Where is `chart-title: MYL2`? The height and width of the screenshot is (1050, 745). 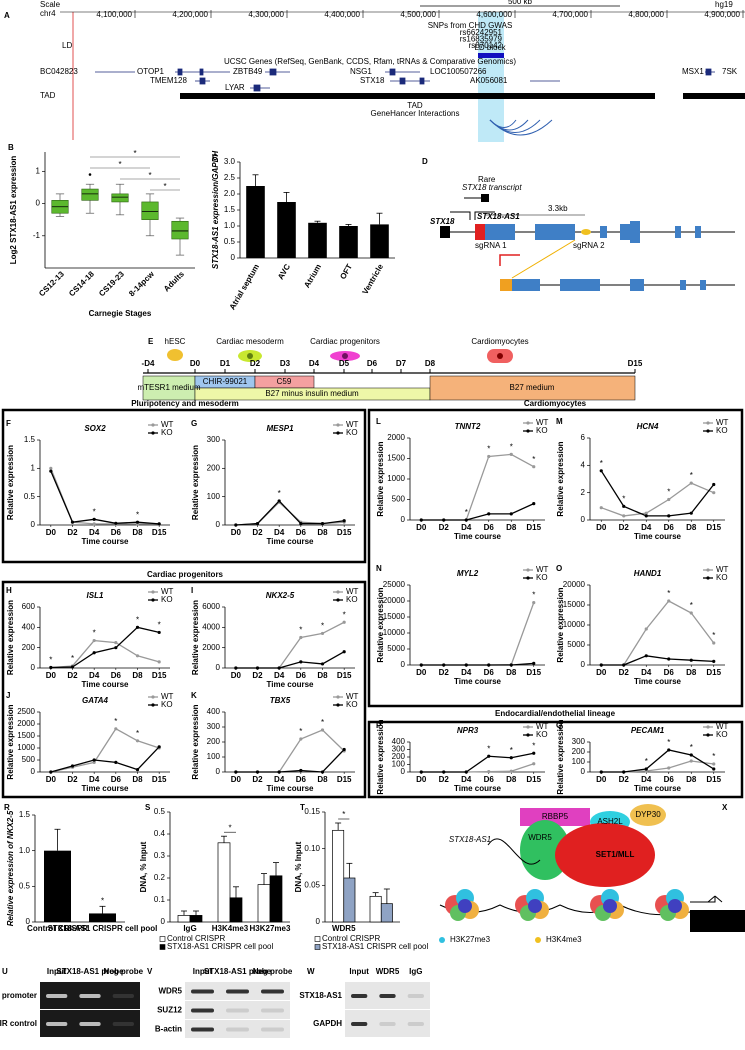
chart-title: MYL2 is located at coordinates (468, 573).